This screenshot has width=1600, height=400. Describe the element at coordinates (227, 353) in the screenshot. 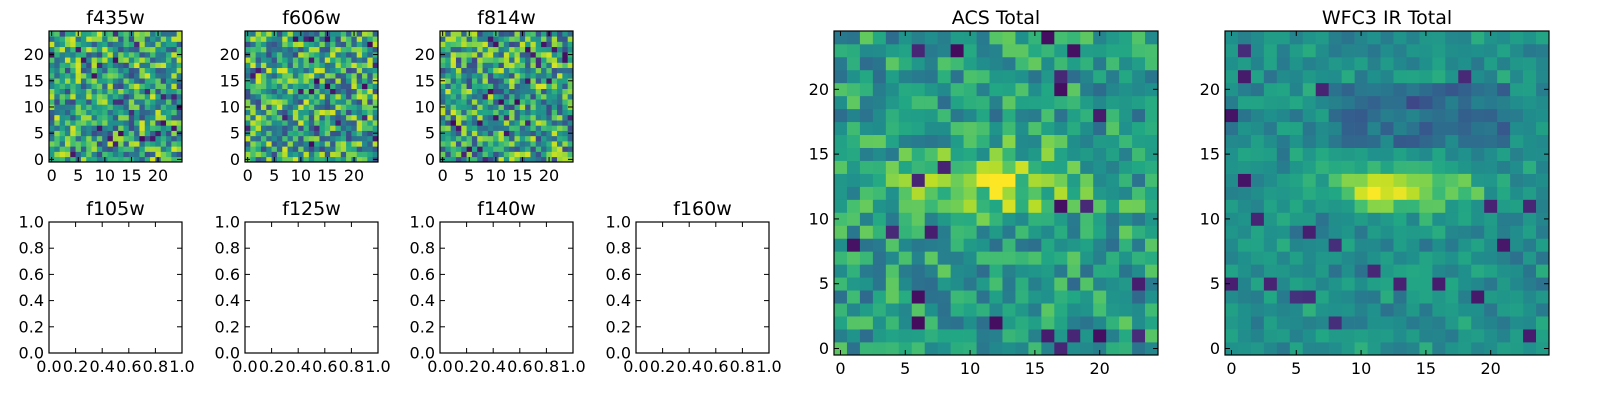

I see `y-tick-label: 0.0` at that location.